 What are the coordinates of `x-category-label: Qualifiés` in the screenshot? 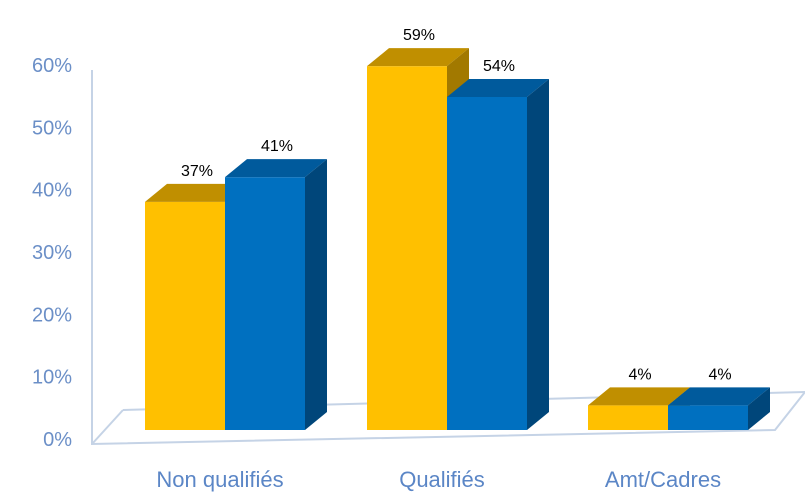 It's located at (442, 479).